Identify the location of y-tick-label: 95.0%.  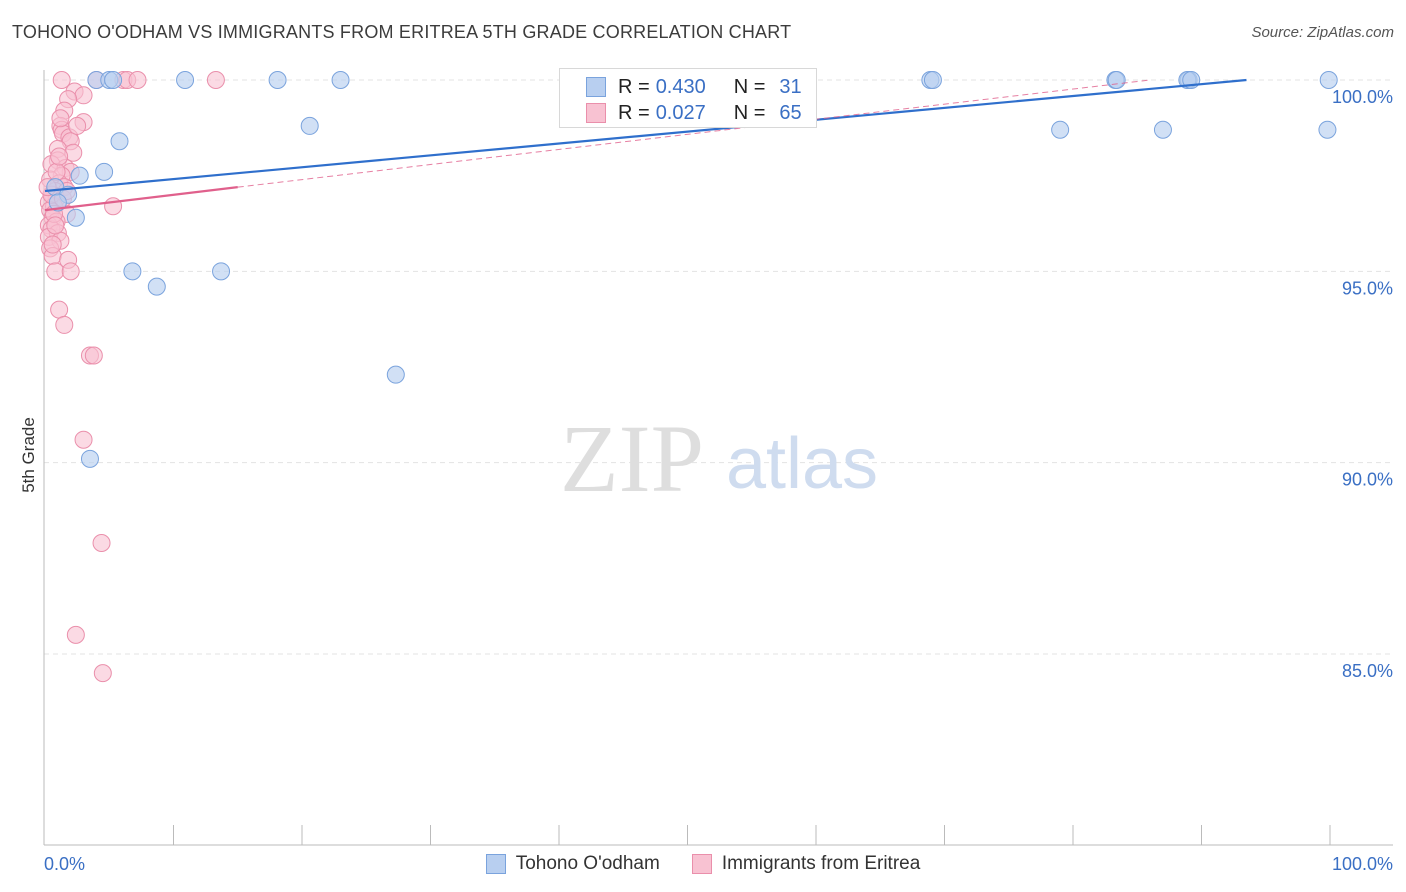
(1367, 288).